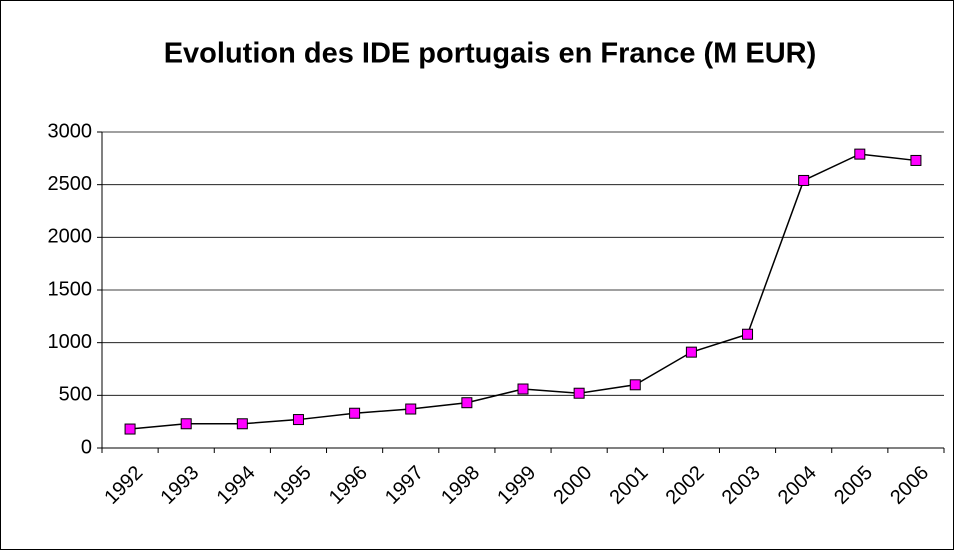  I want to click on y-tick-label: 1000, so click(70, 342).